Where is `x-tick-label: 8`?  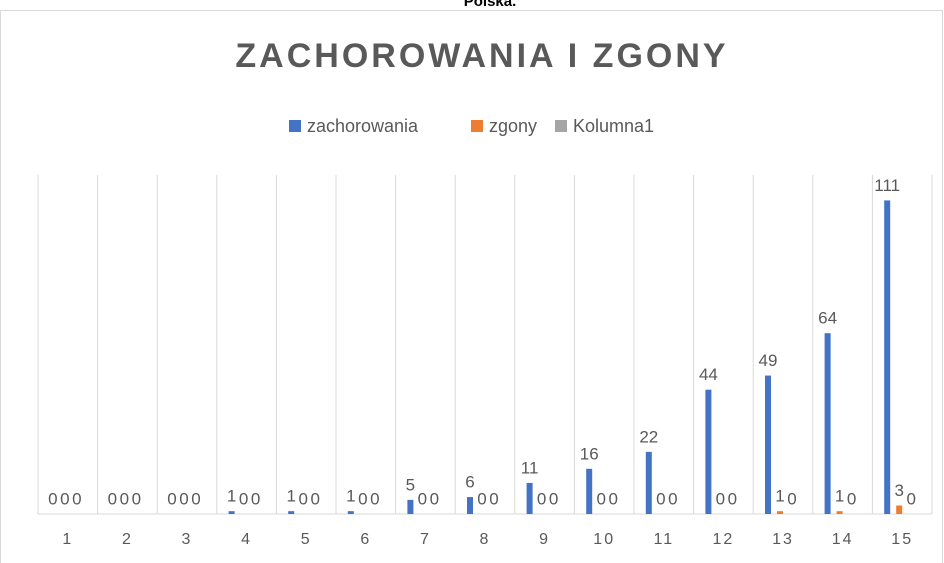 x-tick-label: 8 is located at coordinates (485, 539).